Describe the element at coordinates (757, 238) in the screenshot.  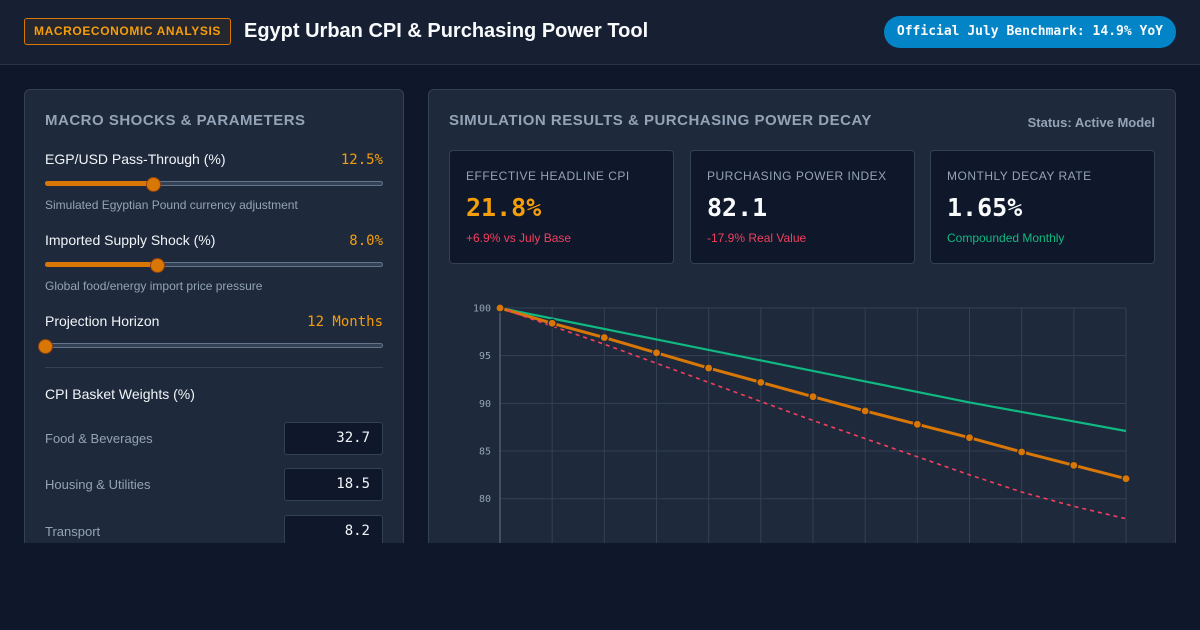
I see `metric-subtext: -17.9% Real Value` at that location.